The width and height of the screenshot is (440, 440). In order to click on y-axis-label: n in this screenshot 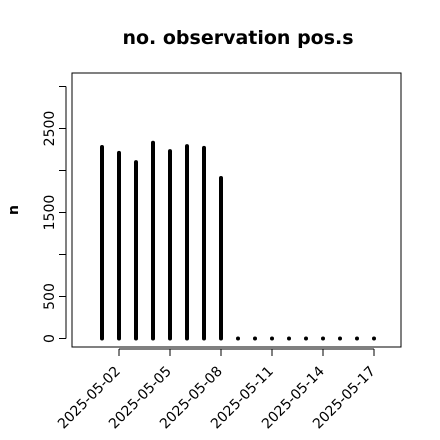, I will do `click(14, 210)`.